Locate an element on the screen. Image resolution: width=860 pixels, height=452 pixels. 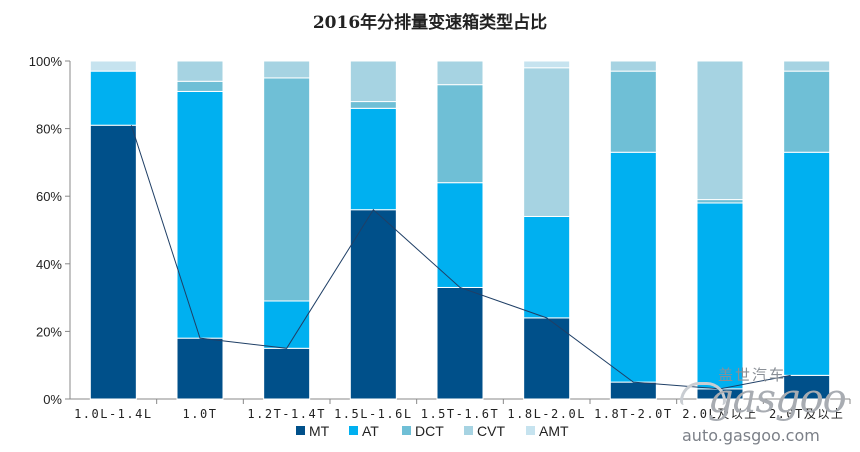
legend-label-cvt: CVT is located at coordinates (491, 431).